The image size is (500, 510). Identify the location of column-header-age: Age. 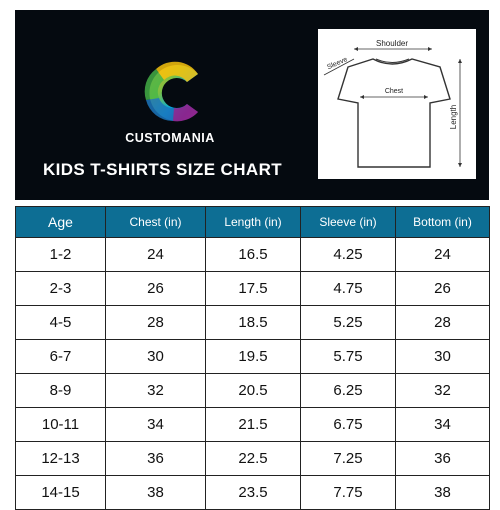
(60, 222).